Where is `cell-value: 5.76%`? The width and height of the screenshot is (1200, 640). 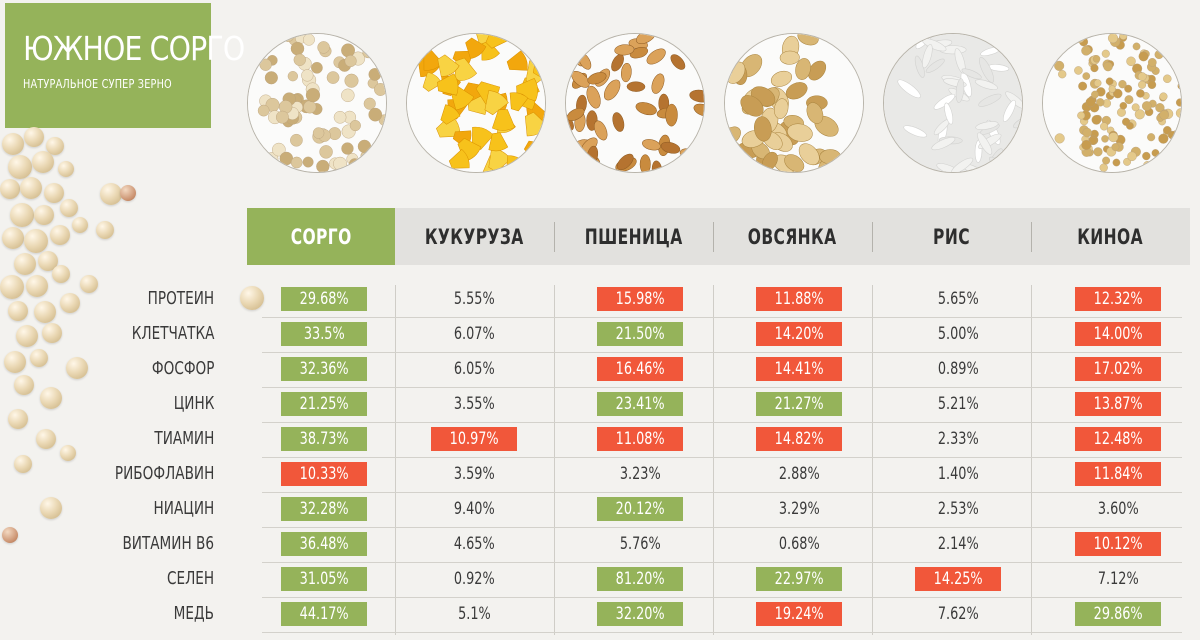
cell-value: 5.76% is located at coordinates (640, 544).